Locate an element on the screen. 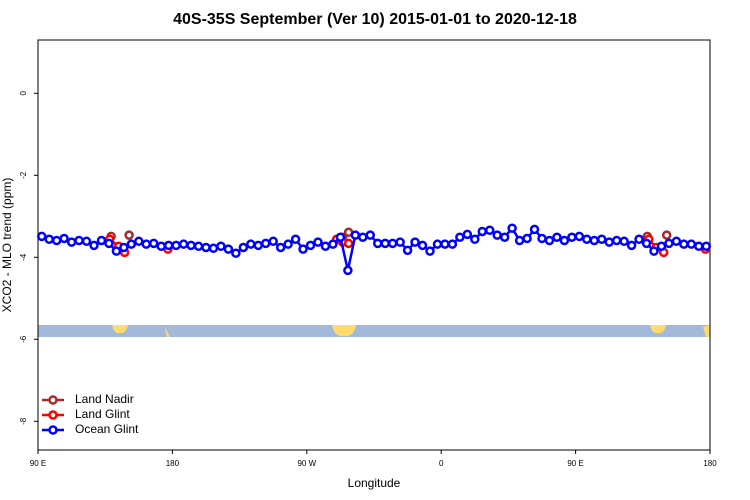 The width and height of the screenshot is (750, 500). y-tick-label: -2 is located at coordinates (23, 175).